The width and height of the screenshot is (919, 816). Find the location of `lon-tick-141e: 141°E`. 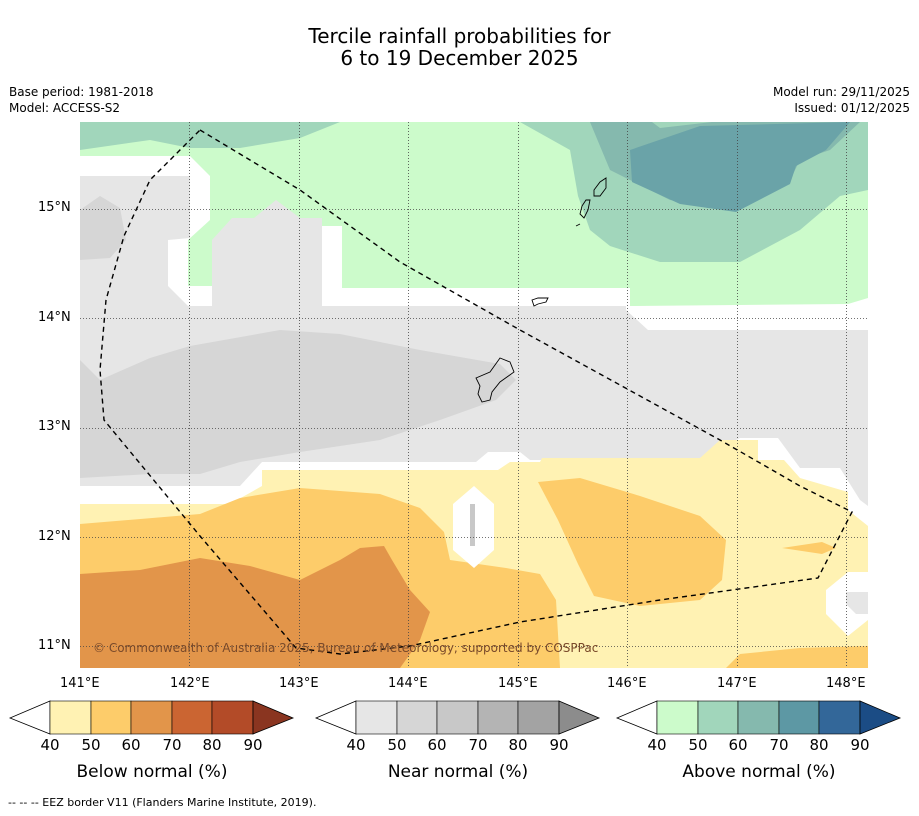

lon-tick-141e: 141°E is located at coordinates (80, 683).